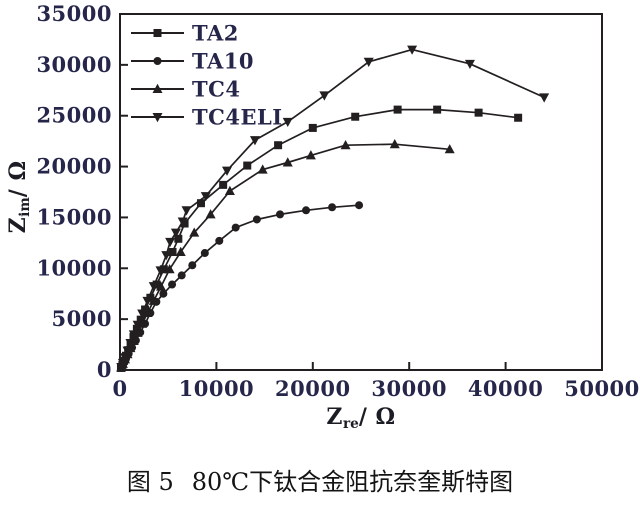 Image resolution: width=640 pixels, height=515 pixels. I want to click on legend-marker-TA10, so click(157, 61).